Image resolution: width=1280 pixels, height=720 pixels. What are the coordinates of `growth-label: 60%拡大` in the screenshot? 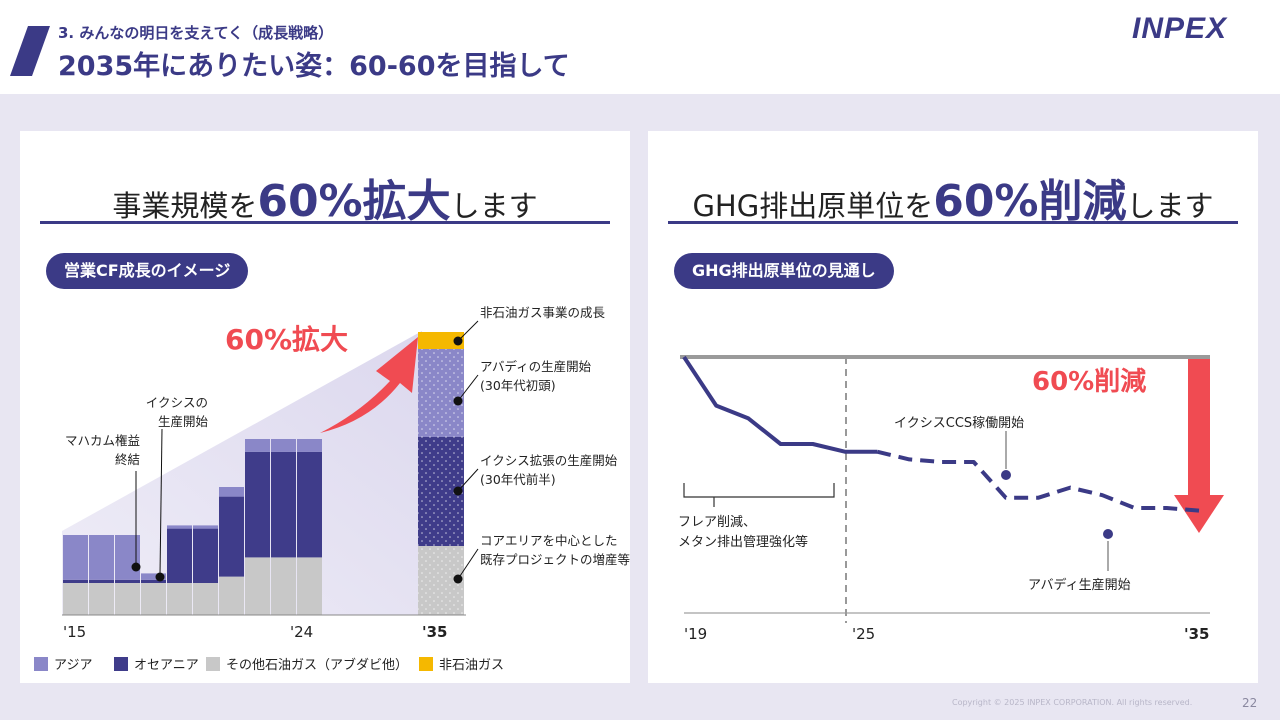 It's located at (286, 339).